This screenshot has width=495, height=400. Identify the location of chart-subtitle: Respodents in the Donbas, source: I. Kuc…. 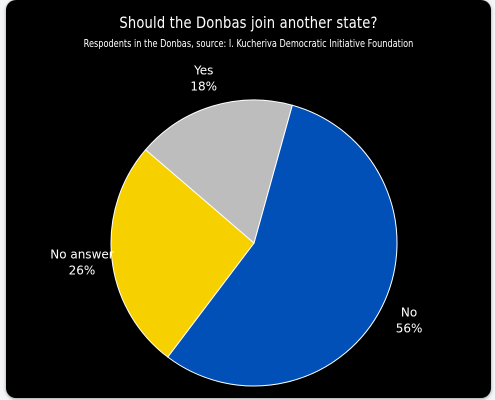
(248, 44).